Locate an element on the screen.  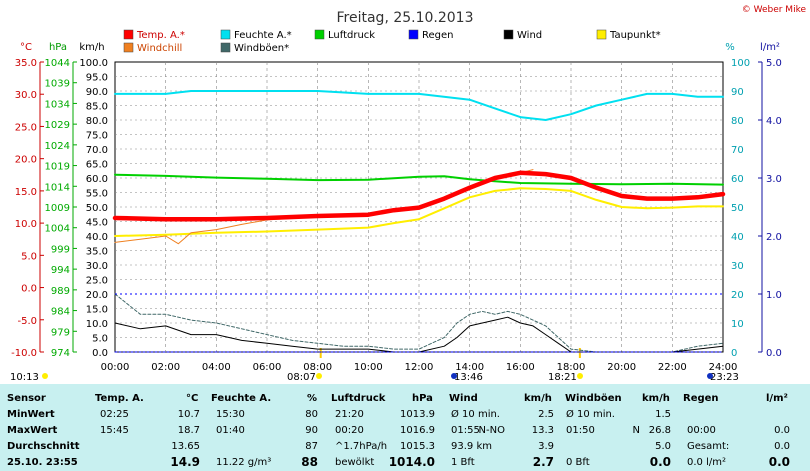
stats-gust-dir-1: N is located at coordinates (636, 430).